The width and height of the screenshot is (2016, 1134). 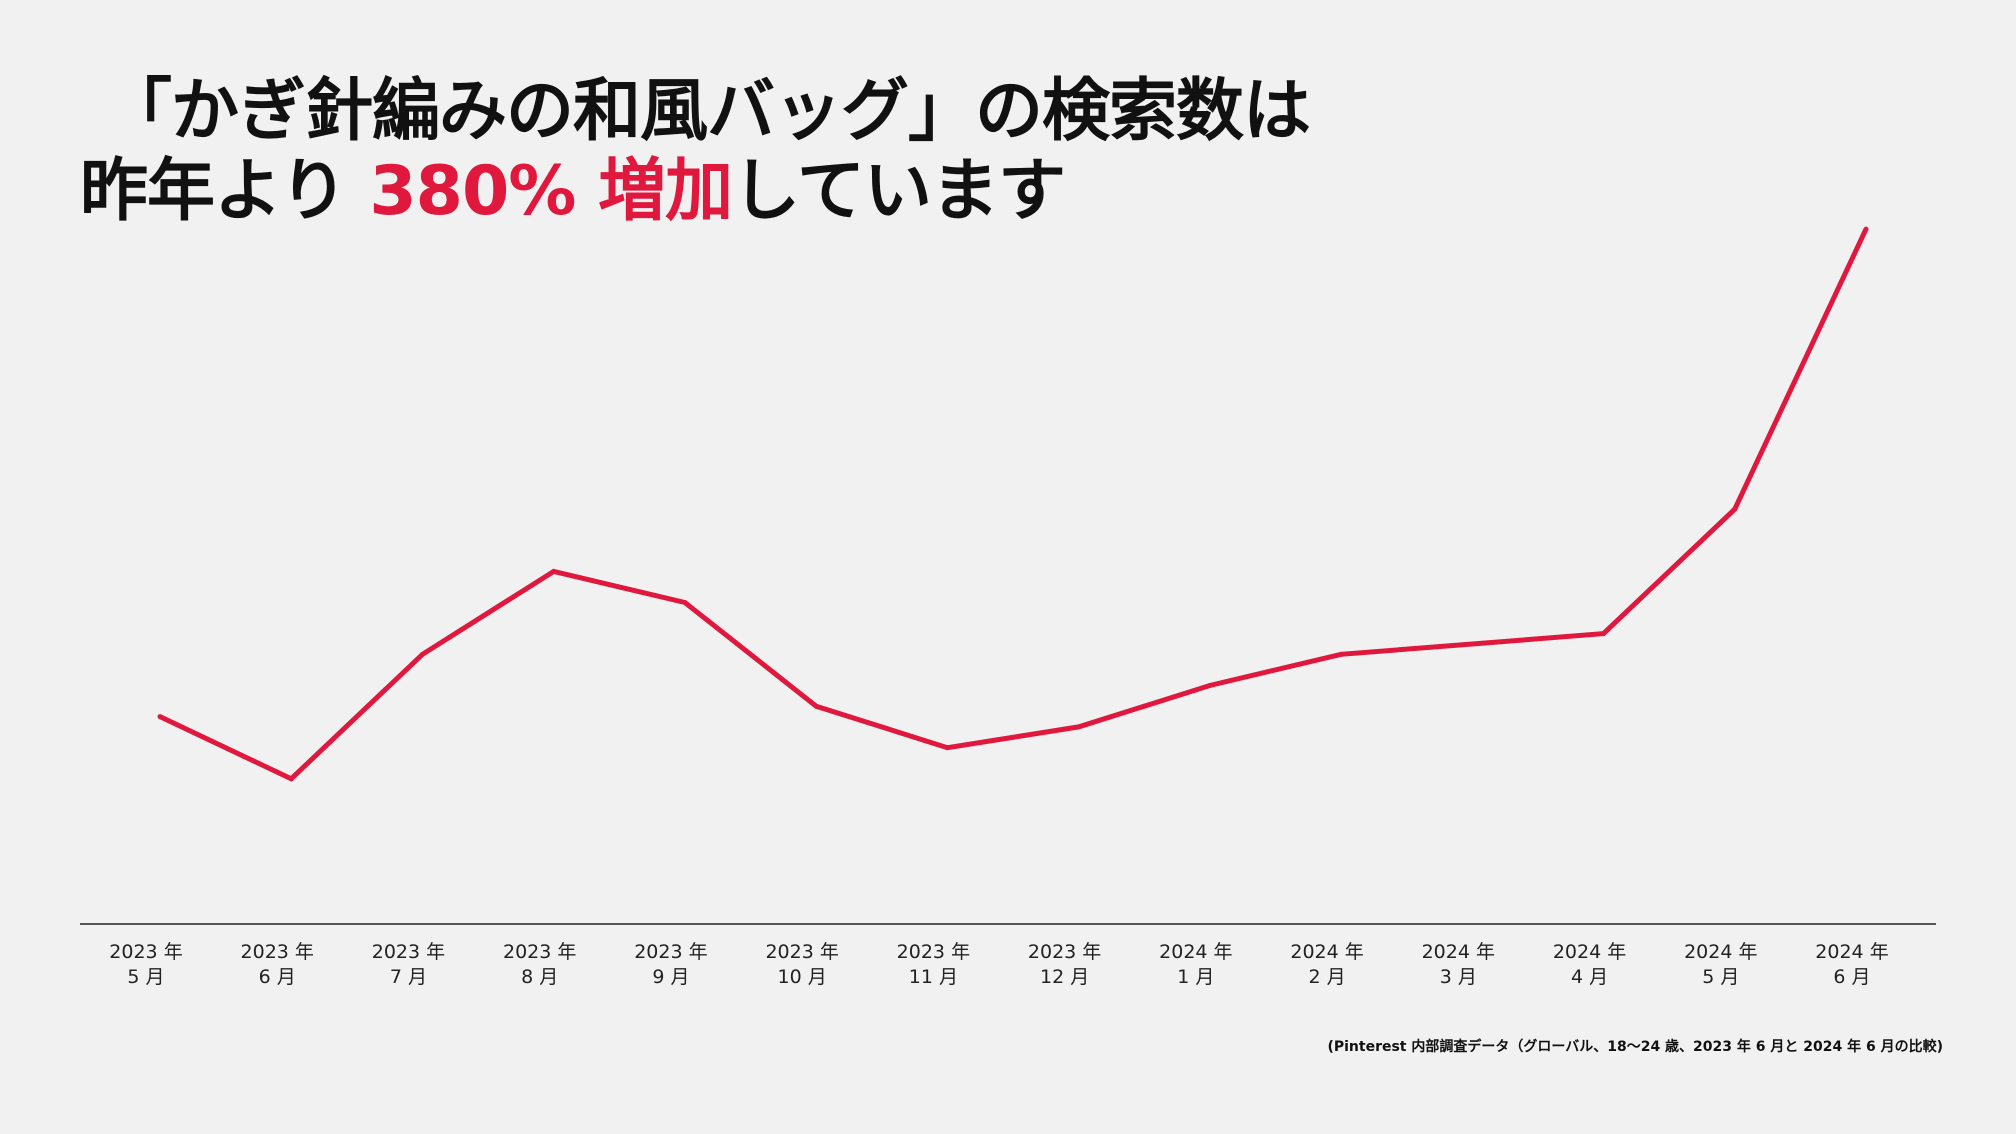 What do you see at coordinates (1064, 964) in the screenshot?
I see `x-tick-label: 2023 年 12 月` at bounding box center [1064, 964].